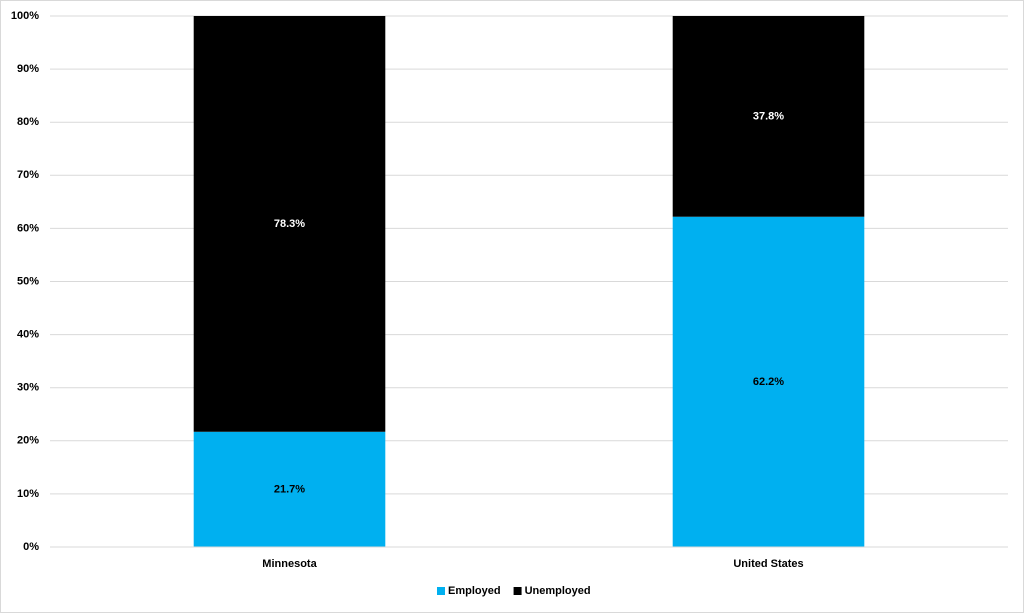 The image size is (1024, 613). What do you see at coordinates (28, 494) in the screenshot?
I see `y-tick-label: 10%` at bounding box center [28, 494].